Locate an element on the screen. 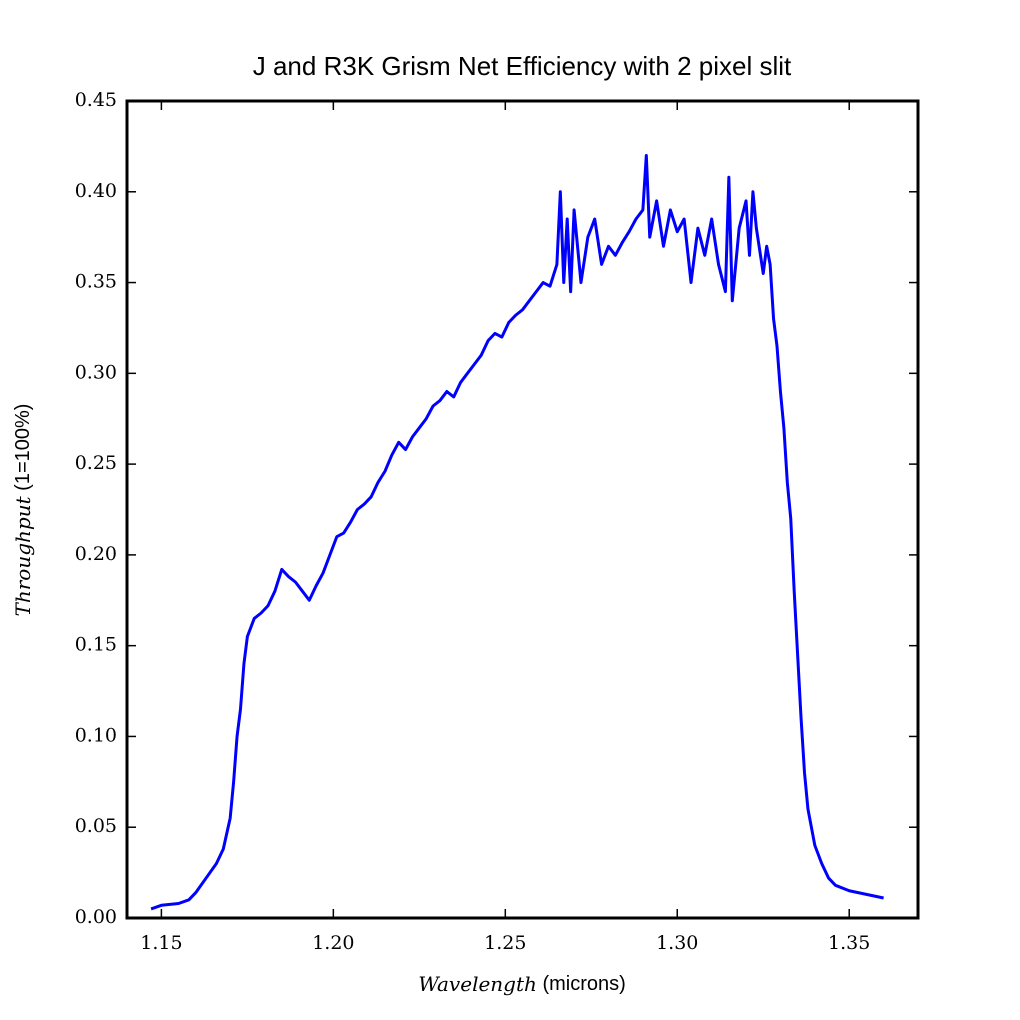 This screenshot has width=1020, height=1020. x-axis-unit: (microns) is located at coordinates (583, 984).